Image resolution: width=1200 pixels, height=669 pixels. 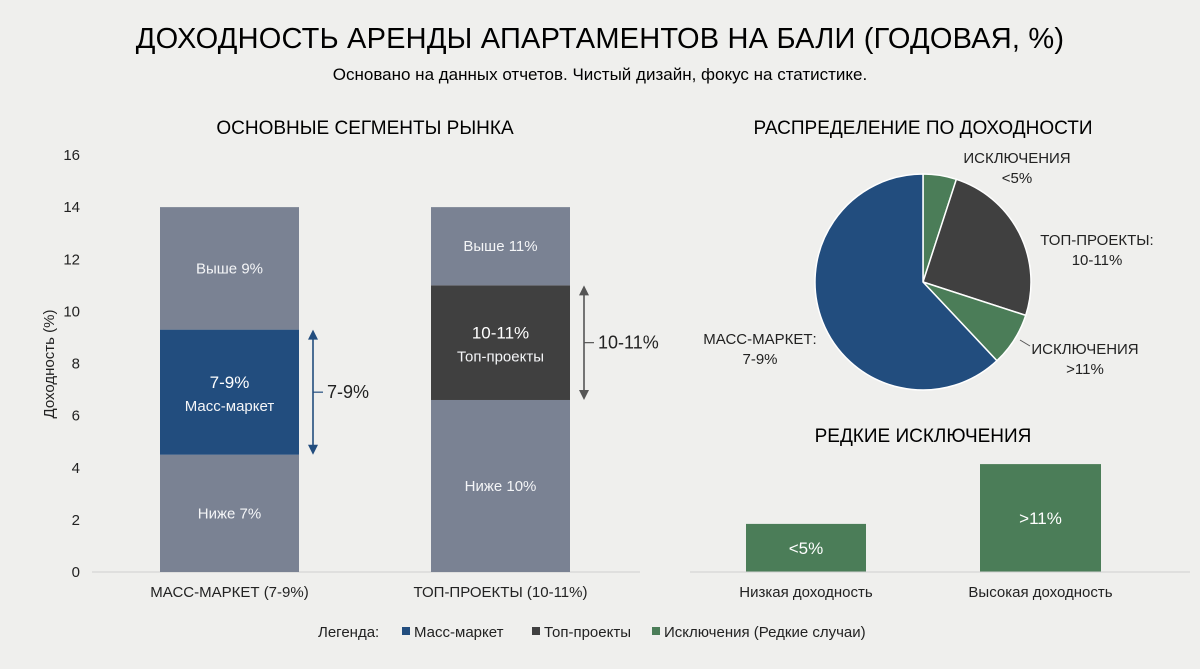 I want to click on pie-leader-line, so click(x=1025, y=343).